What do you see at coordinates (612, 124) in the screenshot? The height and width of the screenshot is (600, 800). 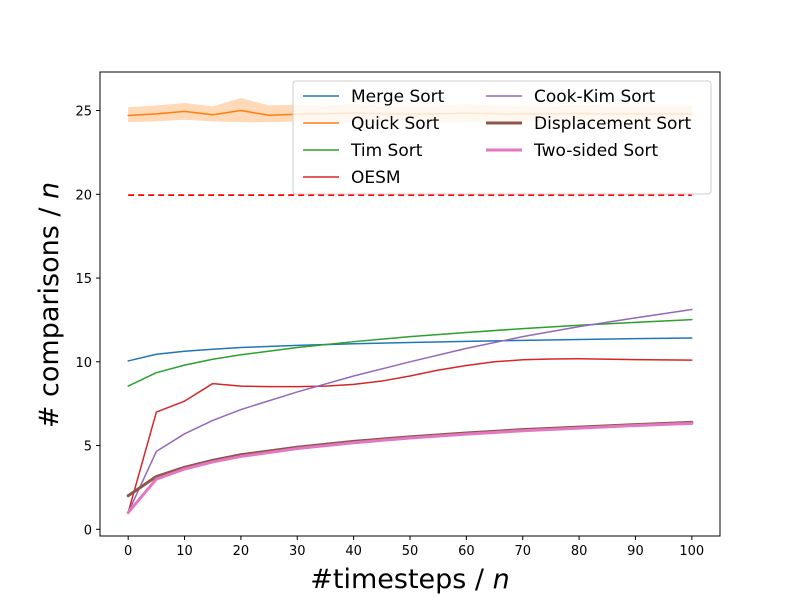 I see `legend-label: Displacement Sort` at bounding box center [612, 124].